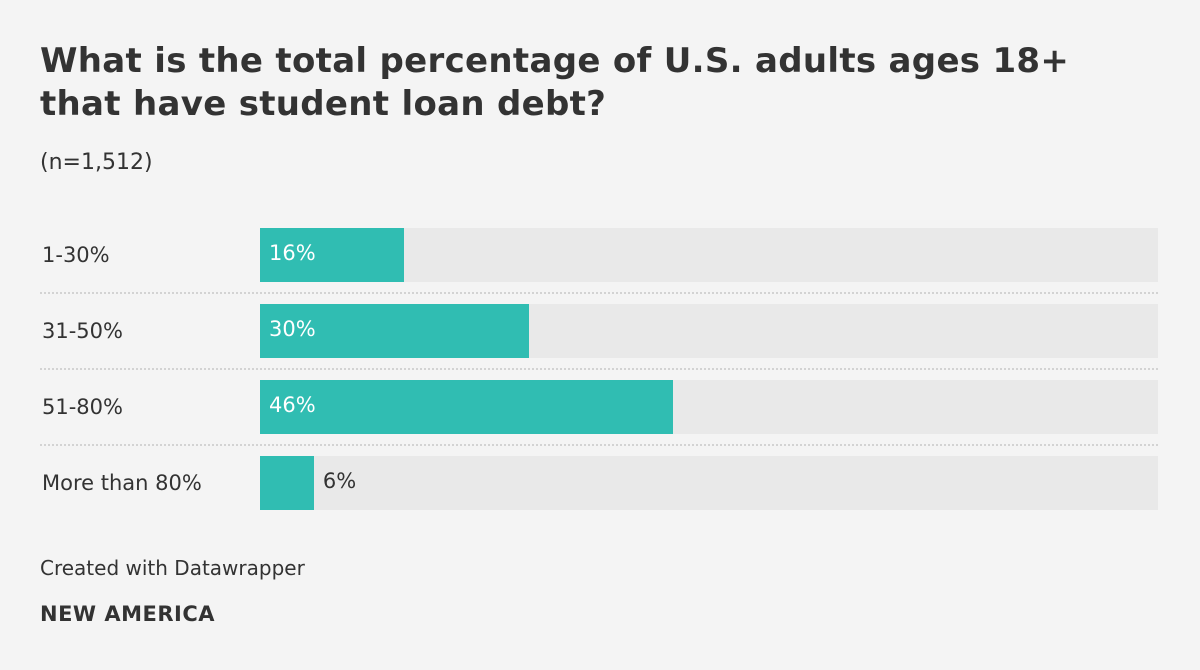  I want to click on category-label: 1-30%, so click(76, 255).